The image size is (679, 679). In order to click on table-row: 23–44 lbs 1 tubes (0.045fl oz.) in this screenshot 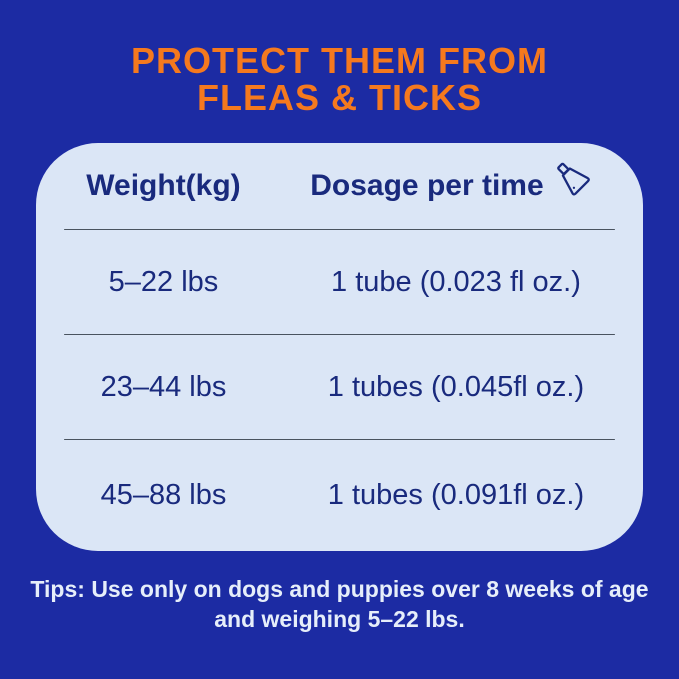, I will do `click(339, 387)`.